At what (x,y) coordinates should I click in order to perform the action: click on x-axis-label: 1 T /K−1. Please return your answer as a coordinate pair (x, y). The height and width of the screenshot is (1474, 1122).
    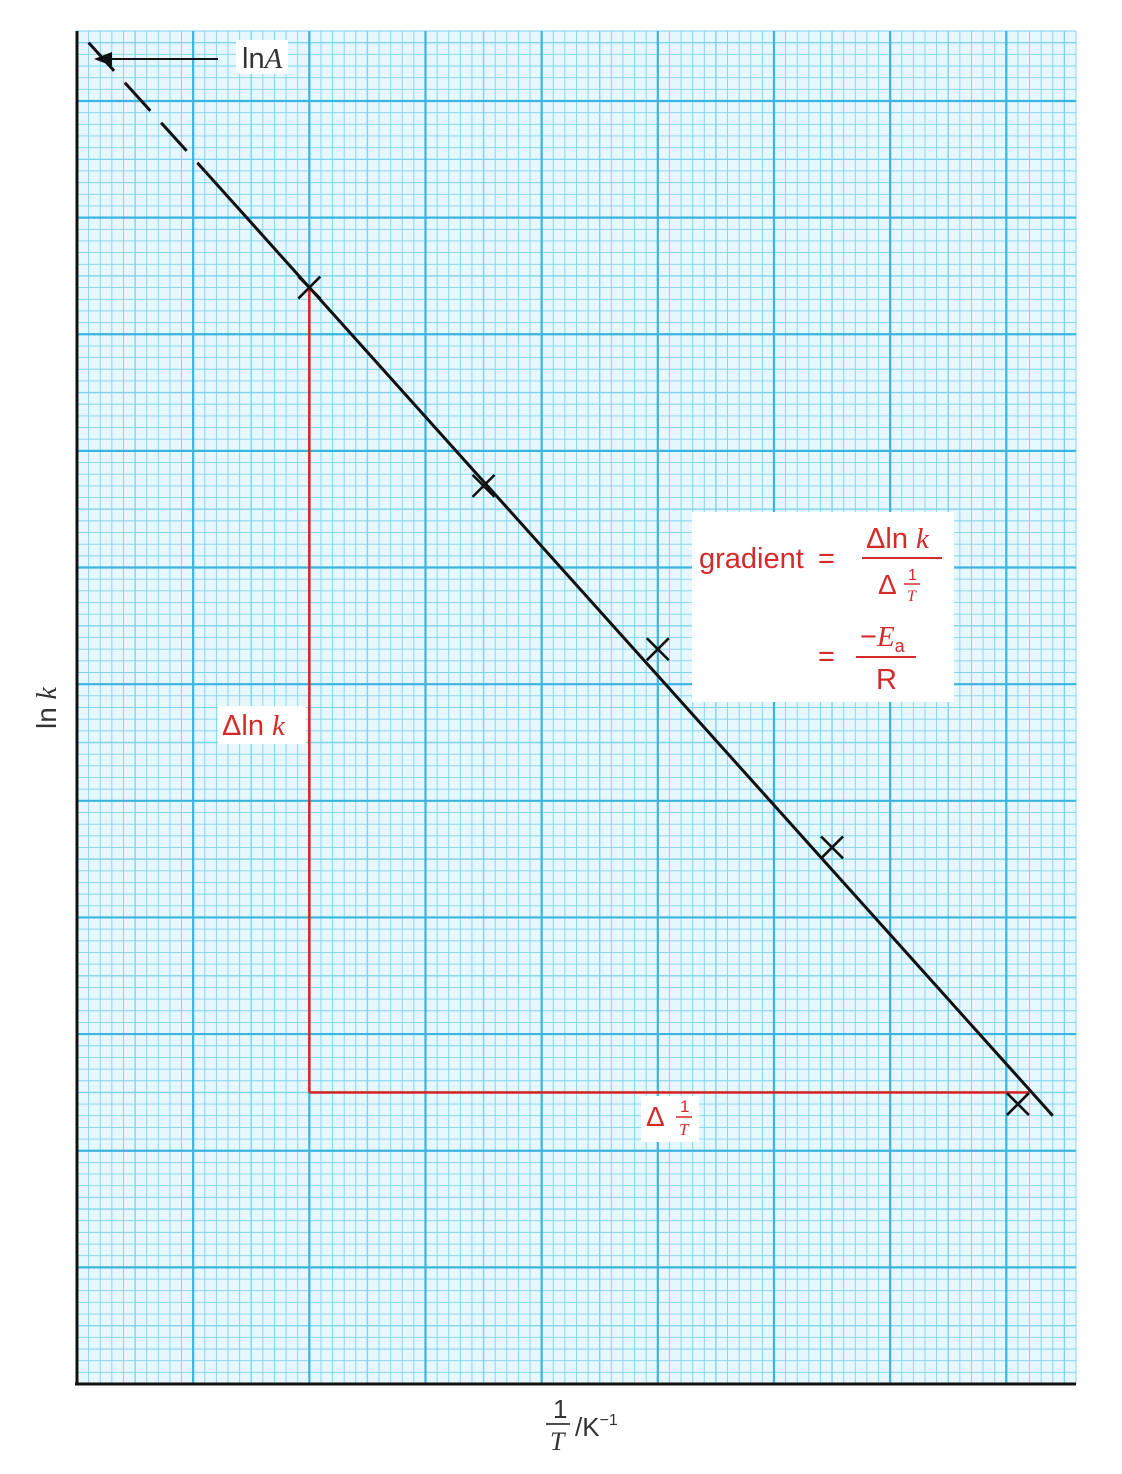
    Looking at the image, I should click on (582, 1425).